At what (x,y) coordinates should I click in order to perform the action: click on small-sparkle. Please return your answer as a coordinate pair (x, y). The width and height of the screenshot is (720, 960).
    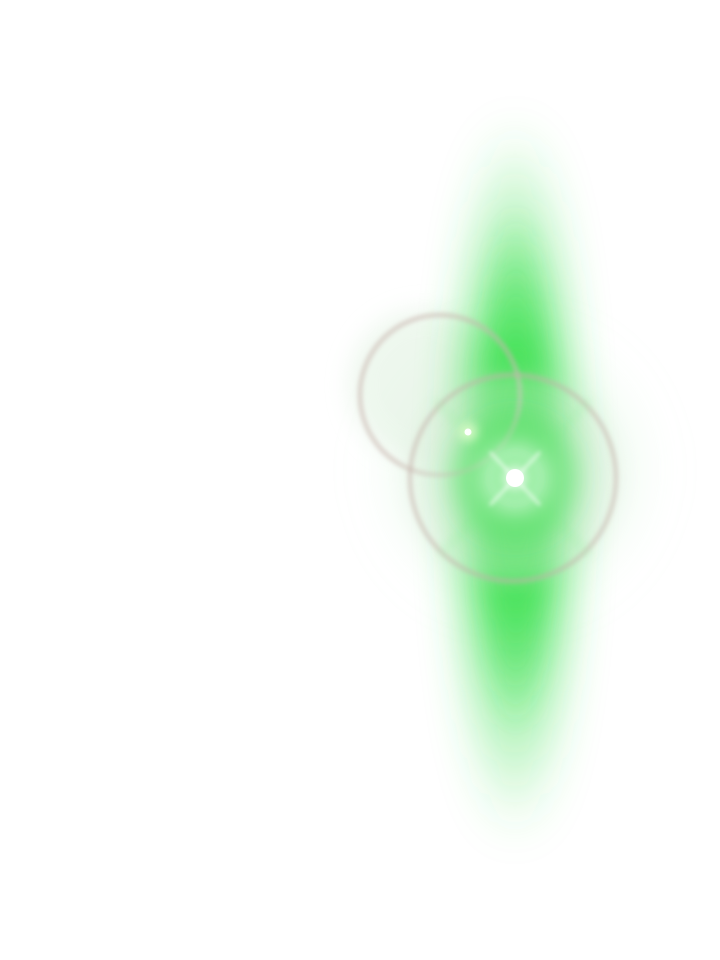
    Looking at the image, I should click on (468, 432).